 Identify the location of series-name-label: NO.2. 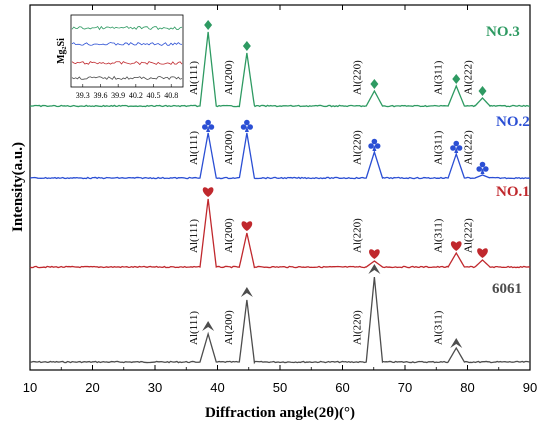
(513, 122).